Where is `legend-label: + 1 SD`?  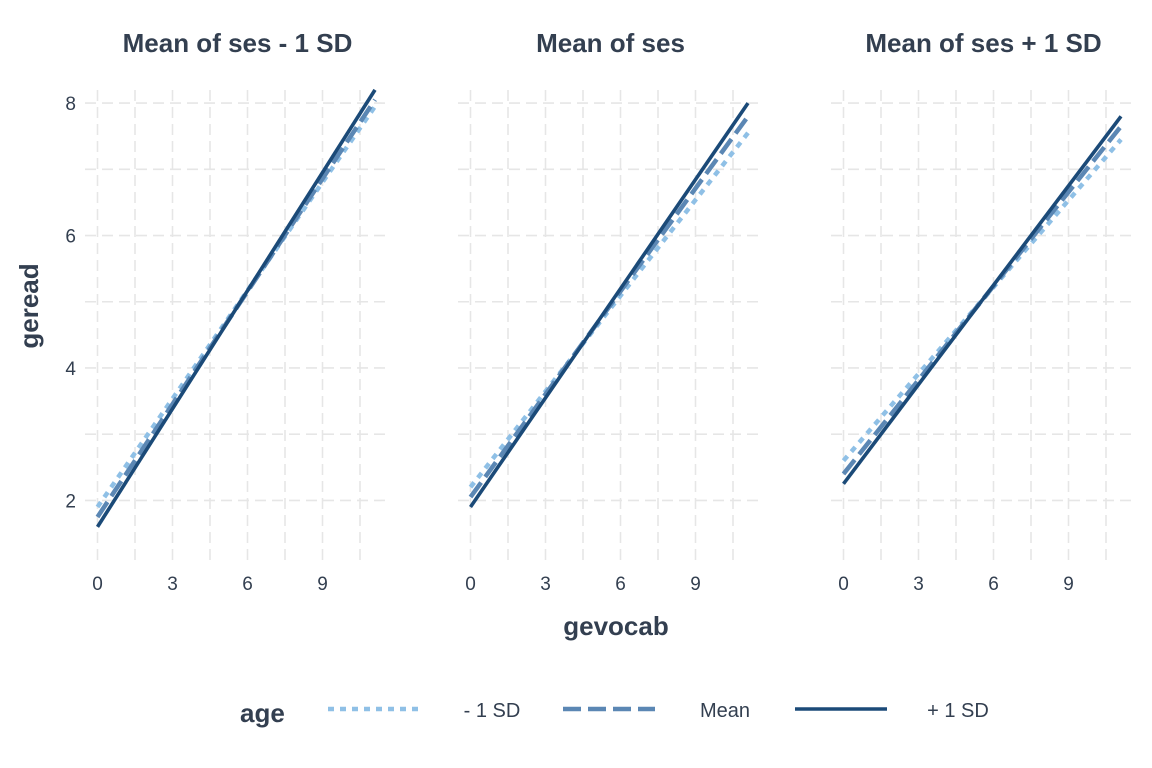
legend-label: + 1 SD is located at coordinates (958, 711).